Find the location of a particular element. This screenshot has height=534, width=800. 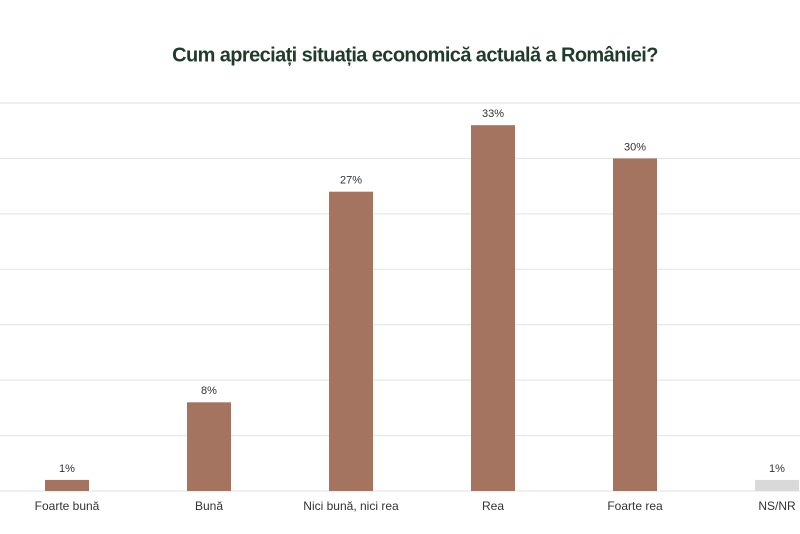

value-label: 8% is located at coordinates (209, 391).